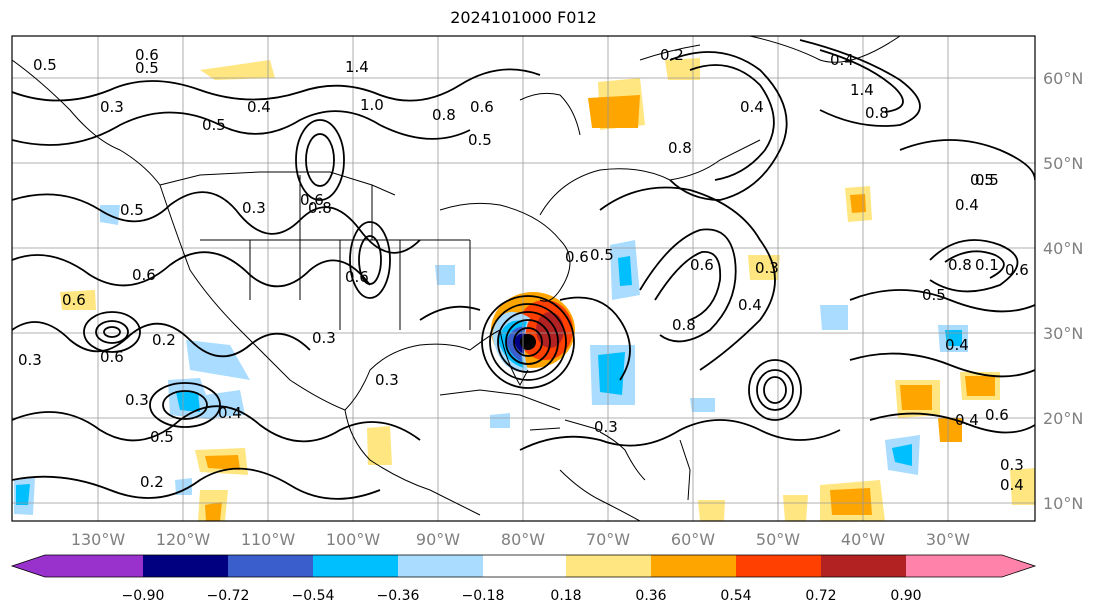 The width and height of the screenshot is (1105, 615). Describe the element at coordinates (438, 539) in the screenshot. I see `longitude-label: 90°W` at that location.